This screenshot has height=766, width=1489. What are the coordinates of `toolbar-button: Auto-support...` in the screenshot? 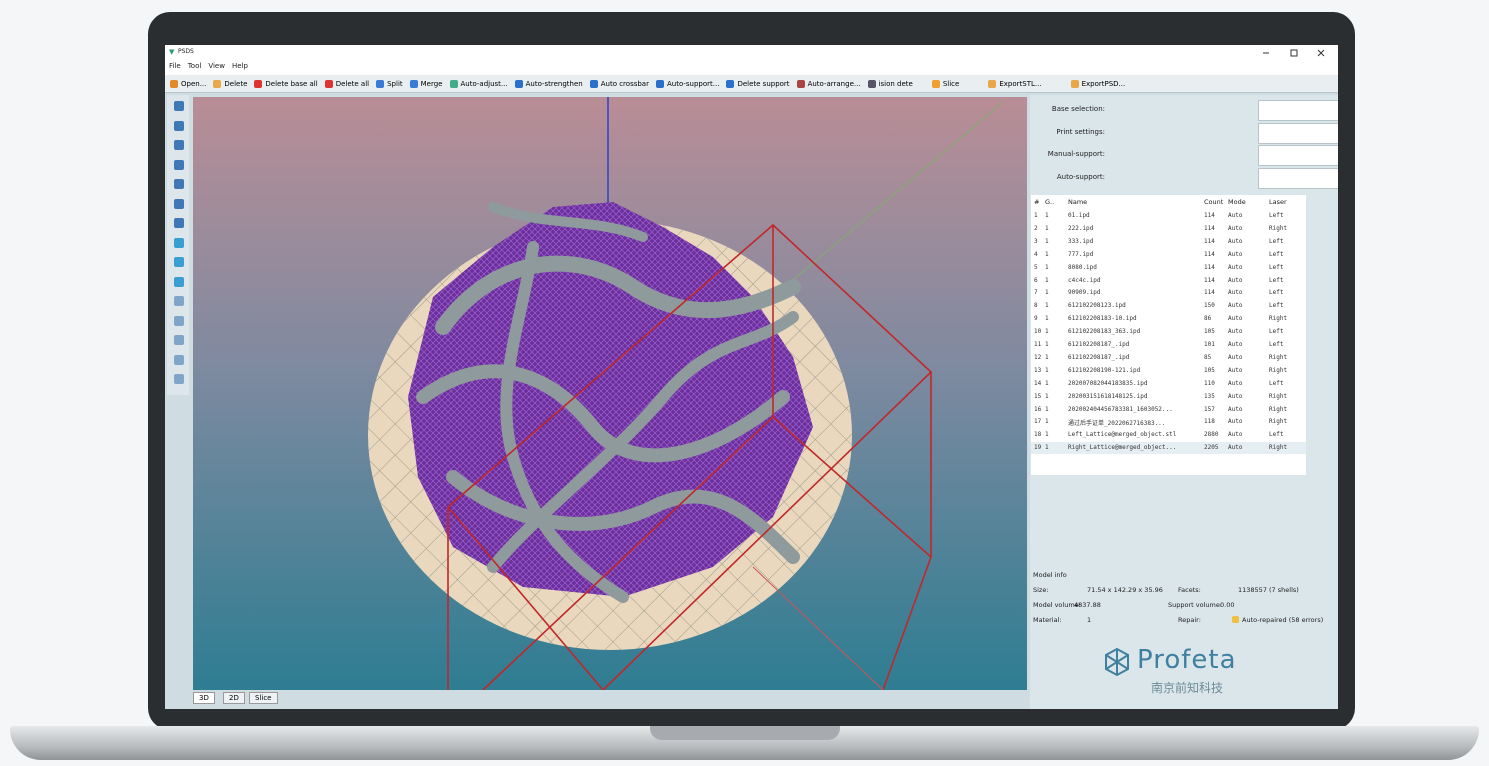 It's located at (687, 83).